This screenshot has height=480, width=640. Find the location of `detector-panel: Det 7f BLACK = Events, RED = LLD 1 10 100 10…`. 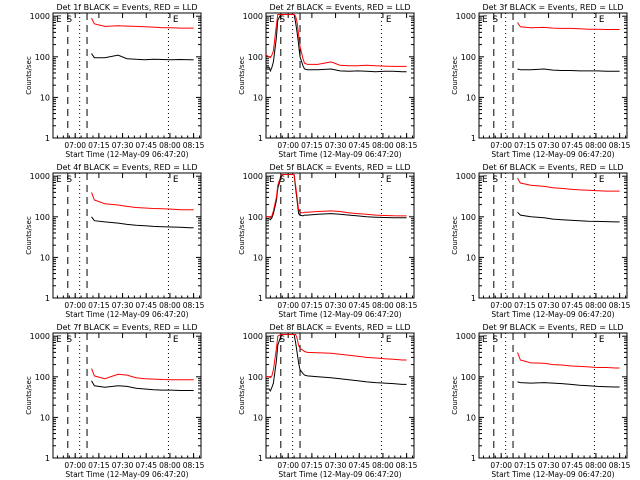

detector-panel: Det 7f BLACK = Events, RED = LLD 1 10 100 10… is located at coordinates (115, 401).